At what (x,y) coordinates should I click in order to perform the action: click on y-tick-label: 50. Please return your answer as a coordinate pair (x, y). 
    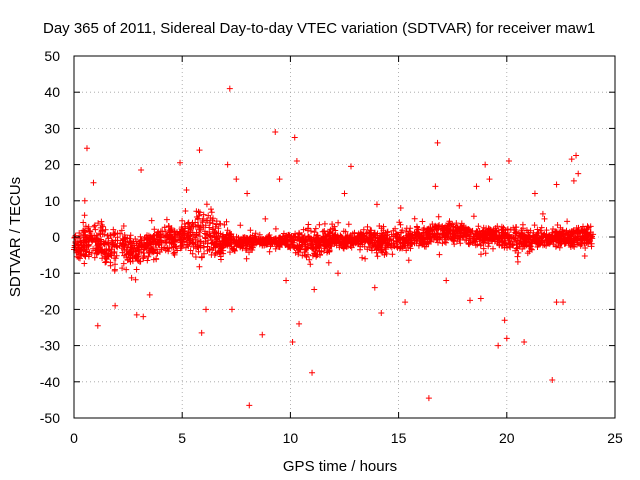
    Looking at the image, I should click on (52, 56).